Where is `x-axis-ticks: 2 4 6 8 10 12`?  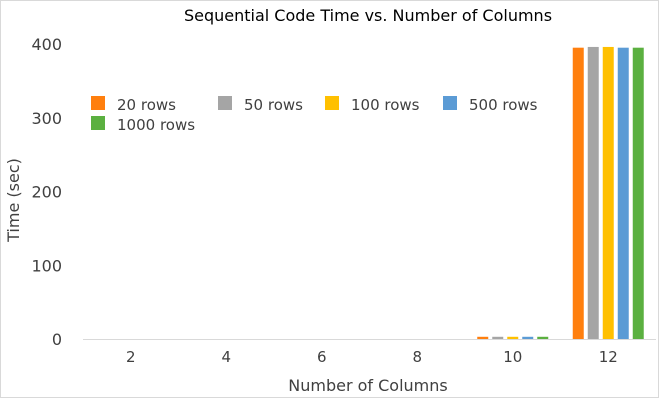
x-axis-ticks: 2 4 6 8 10 12 is located at coordinates (372, 357).